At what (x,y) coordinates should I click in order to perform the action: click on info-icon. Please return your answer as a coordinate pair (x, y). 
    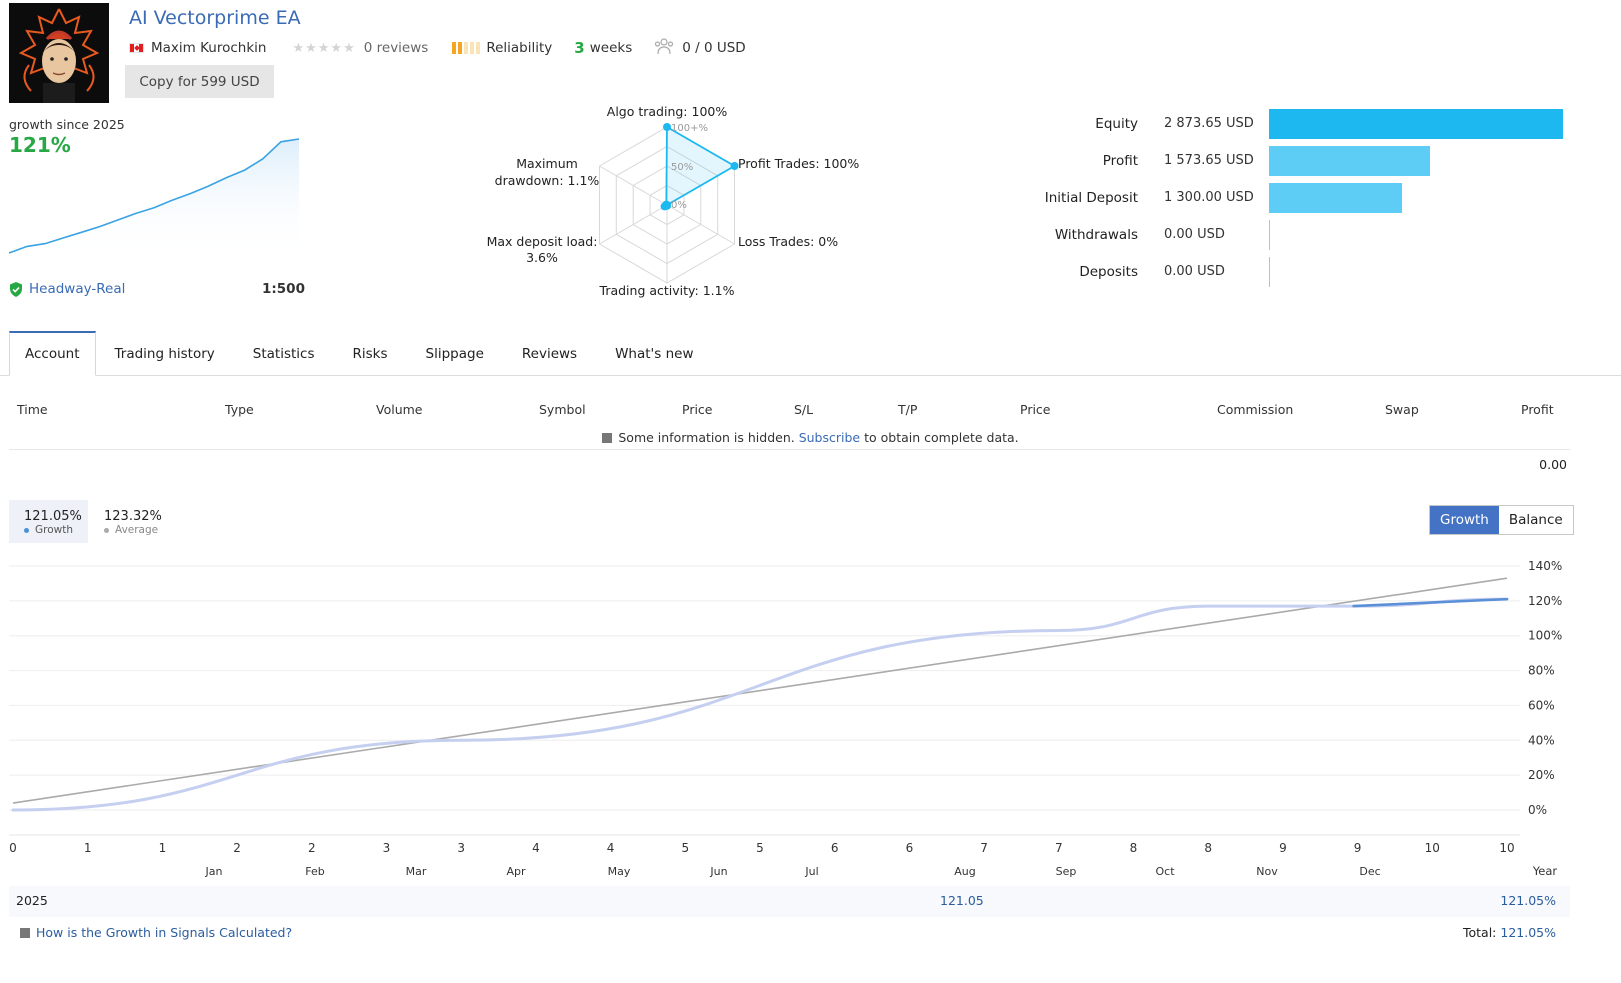
    Looking at the image, I should click on (25, 932).